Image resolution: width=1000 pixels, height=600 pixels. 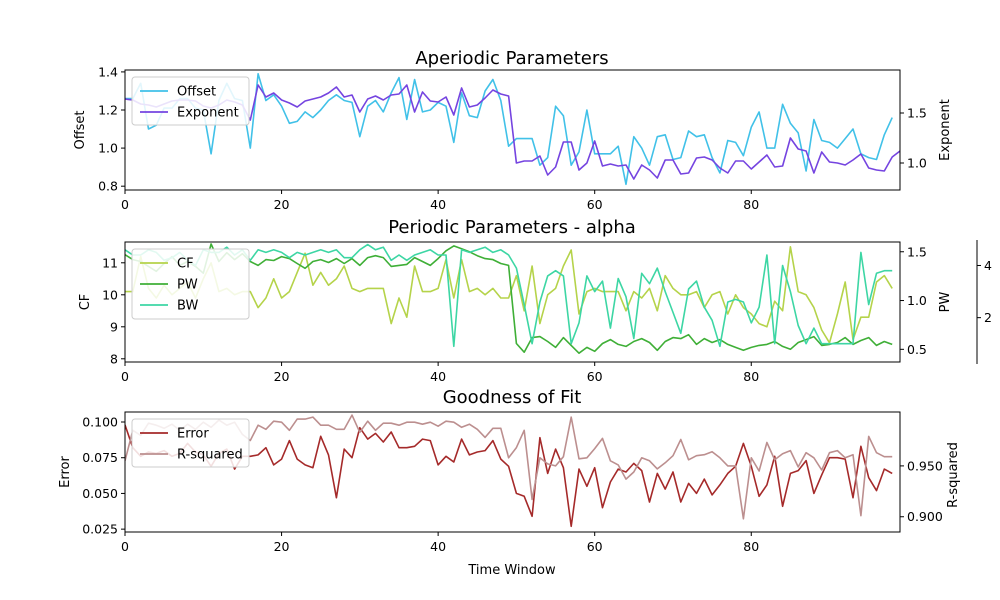 I want to click on aperiodic-ytick-label: 1.0, so click(x=108, y=148).